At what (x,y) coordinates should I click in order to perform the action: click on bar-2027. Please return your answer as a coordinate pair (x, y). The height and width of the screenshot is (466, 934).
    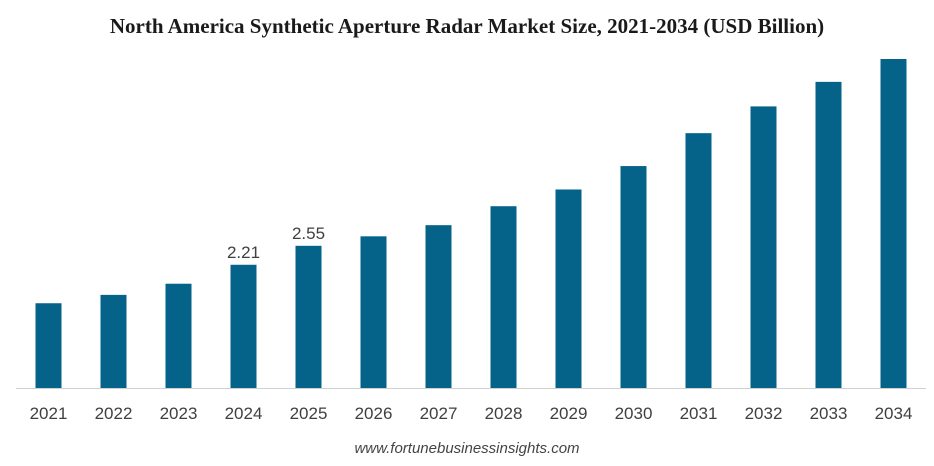
    Looking at the image, I should click on (438, 306).